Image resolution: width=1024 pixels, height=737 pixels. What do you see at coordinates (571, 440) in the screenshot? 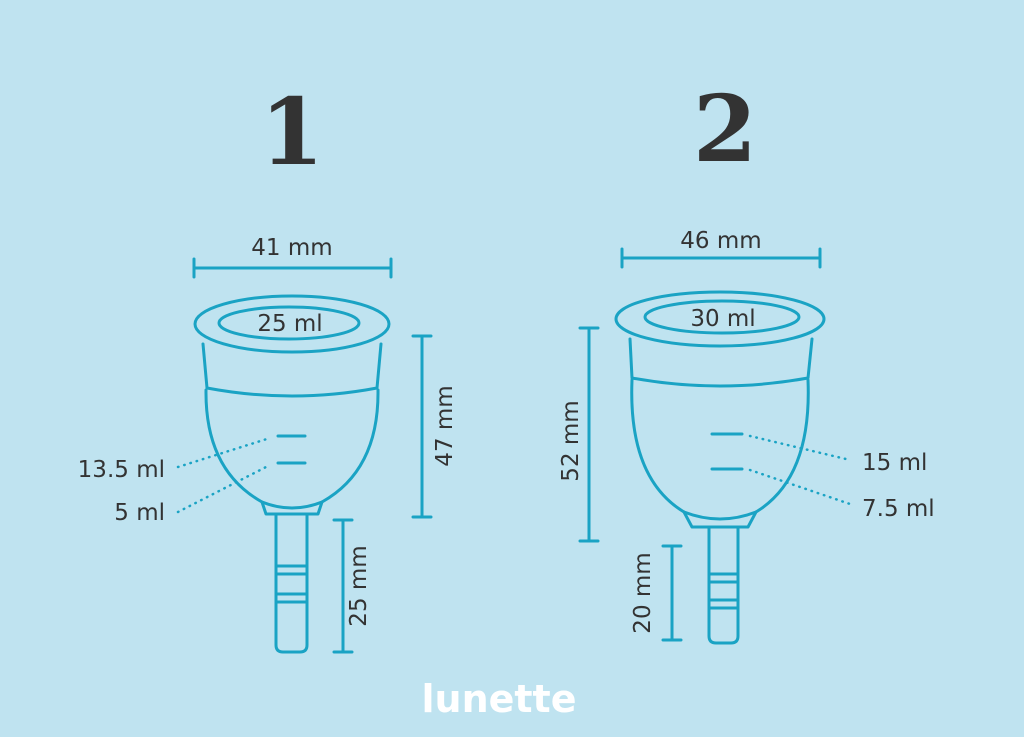
I see `cup-2-height-label: 52 mm` at bounding box center [571, 440].